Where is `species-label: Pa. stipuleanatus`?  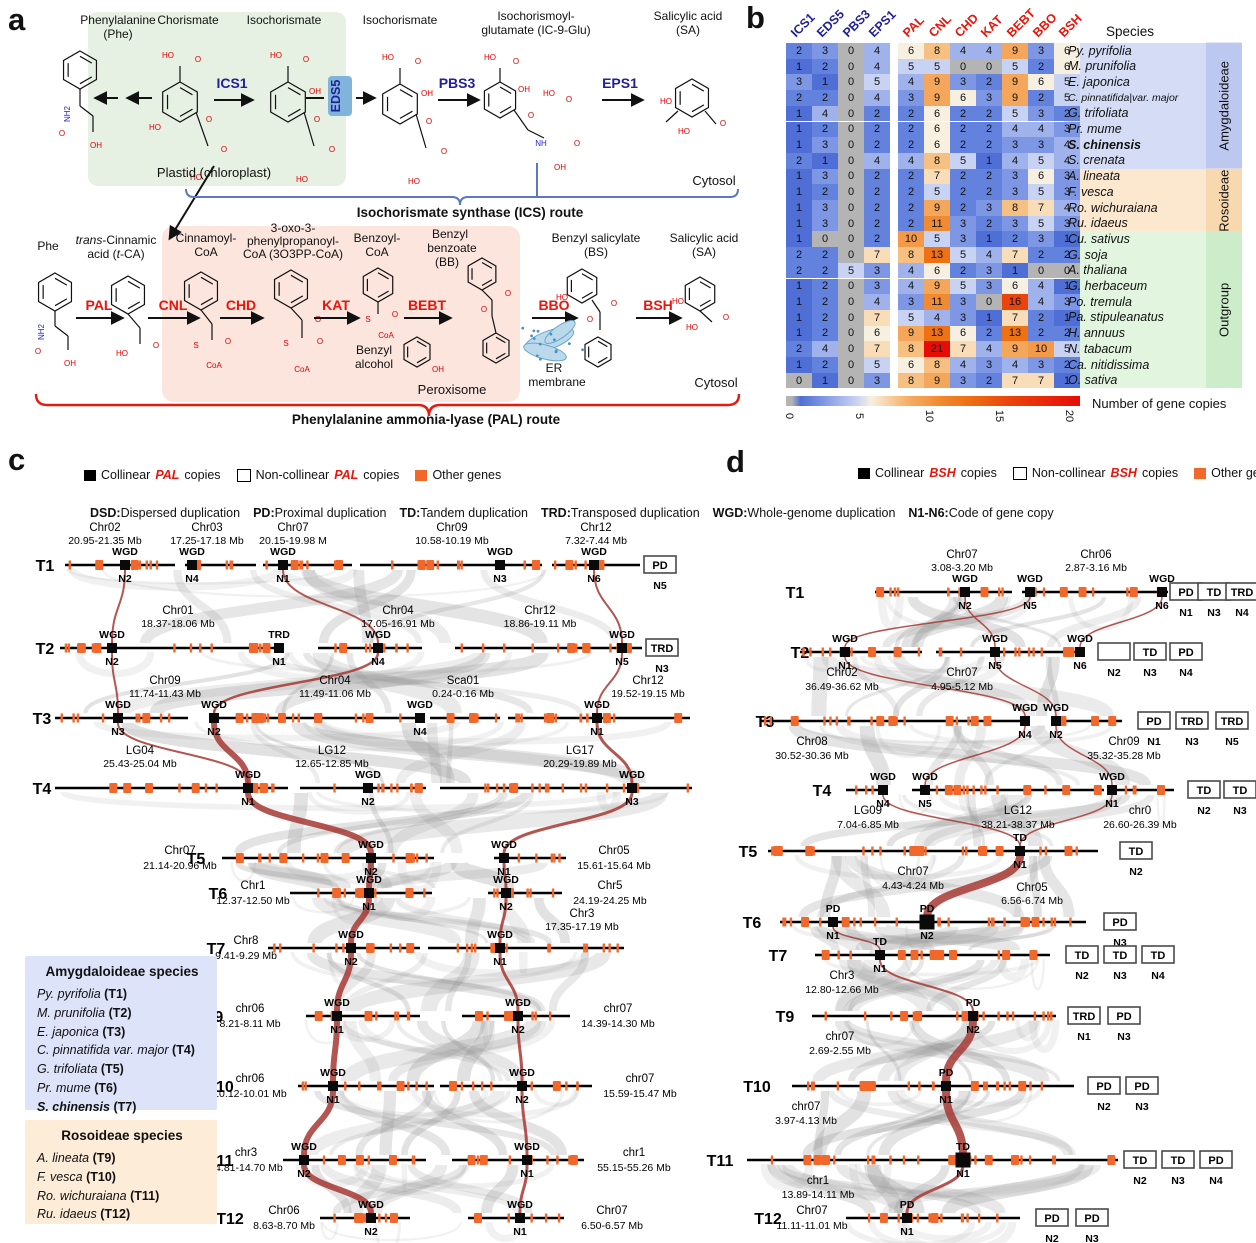 species-label: Pa. stipuleanatus is located at coordinates (1116, 317).